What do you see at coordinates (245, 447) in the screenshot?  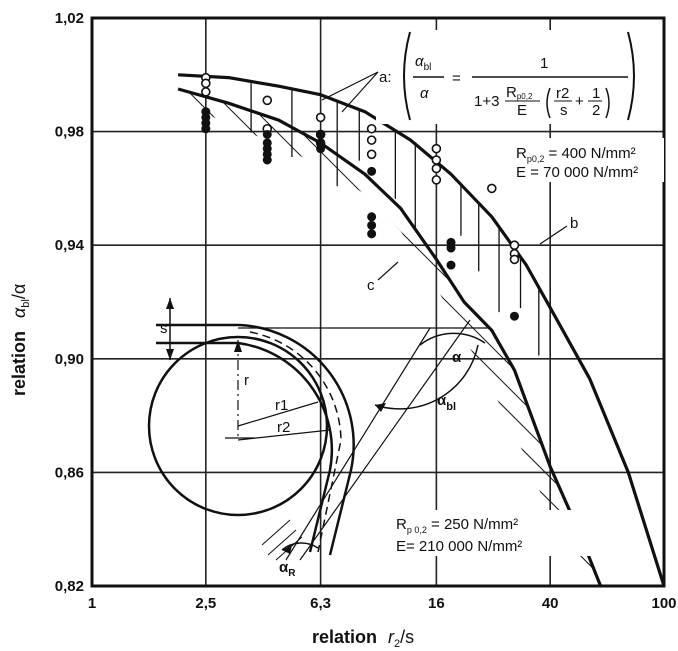 I see `sheet-inner-edge` at bounding box center [245, 447].